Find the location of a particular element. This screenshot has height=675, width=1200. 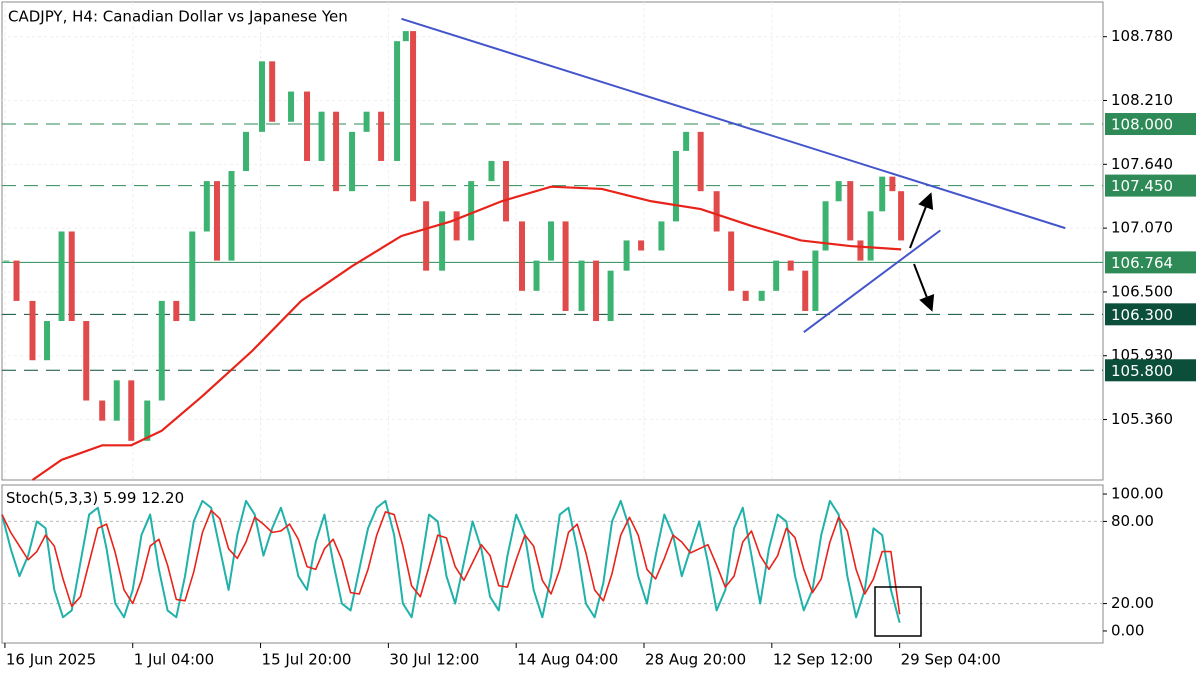

y-tick-label: 105.360 is located at coordinates (1142, 419).